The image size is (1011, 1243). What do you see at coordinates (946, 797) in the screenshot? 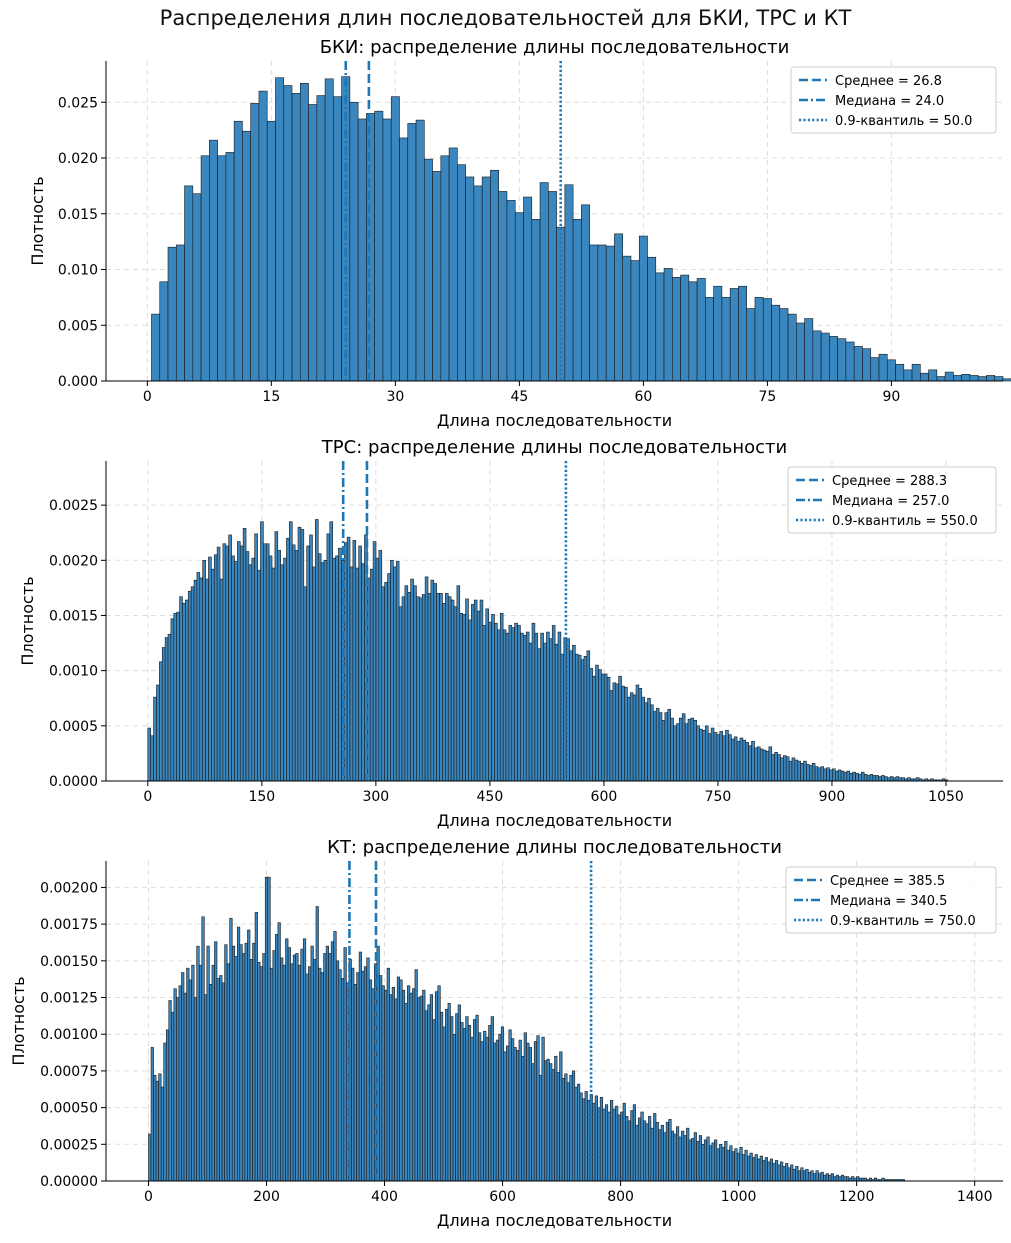
I see `x-tick-label: 1050` at bounding box center [946, 797].